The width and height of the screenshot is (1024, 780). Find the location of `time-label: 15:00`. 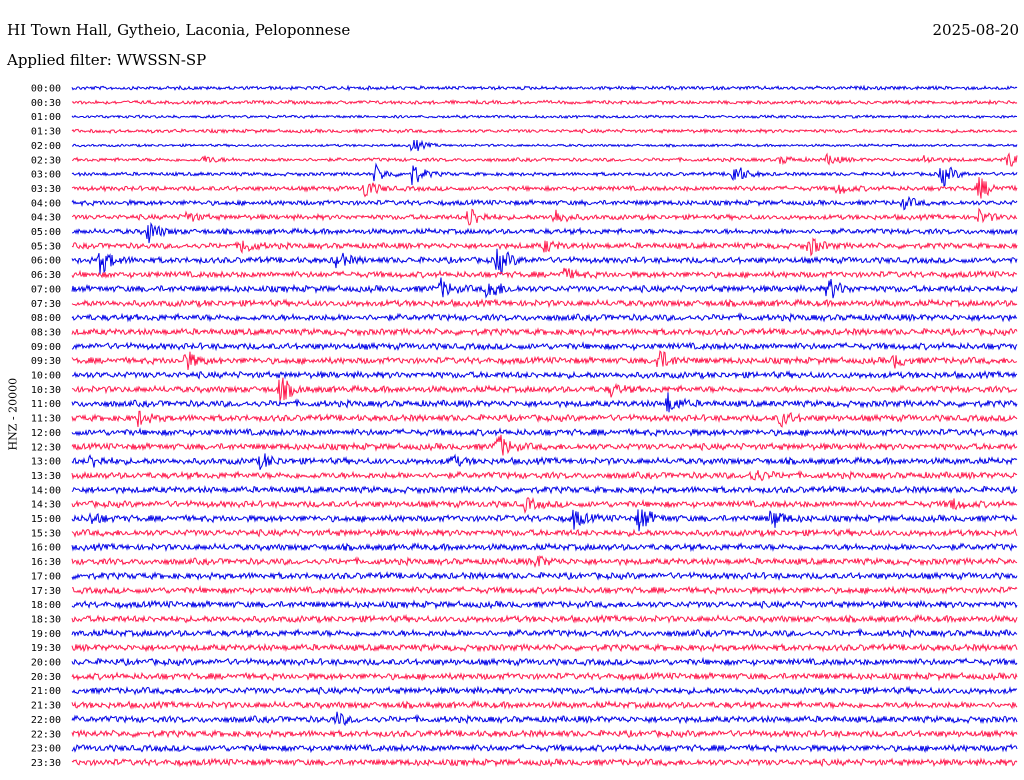

time-label: 15:00 is located at coordinates (46, 519).